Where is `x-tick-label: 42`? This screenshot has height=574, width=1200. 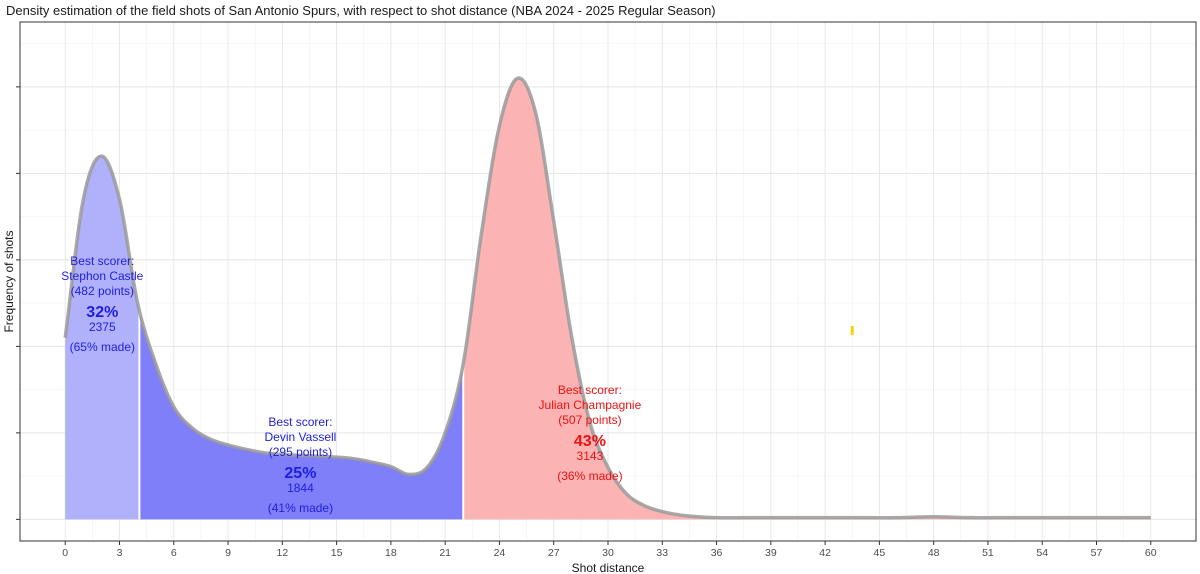
x-tick-label: 42 is located at coordinates (825, 553).